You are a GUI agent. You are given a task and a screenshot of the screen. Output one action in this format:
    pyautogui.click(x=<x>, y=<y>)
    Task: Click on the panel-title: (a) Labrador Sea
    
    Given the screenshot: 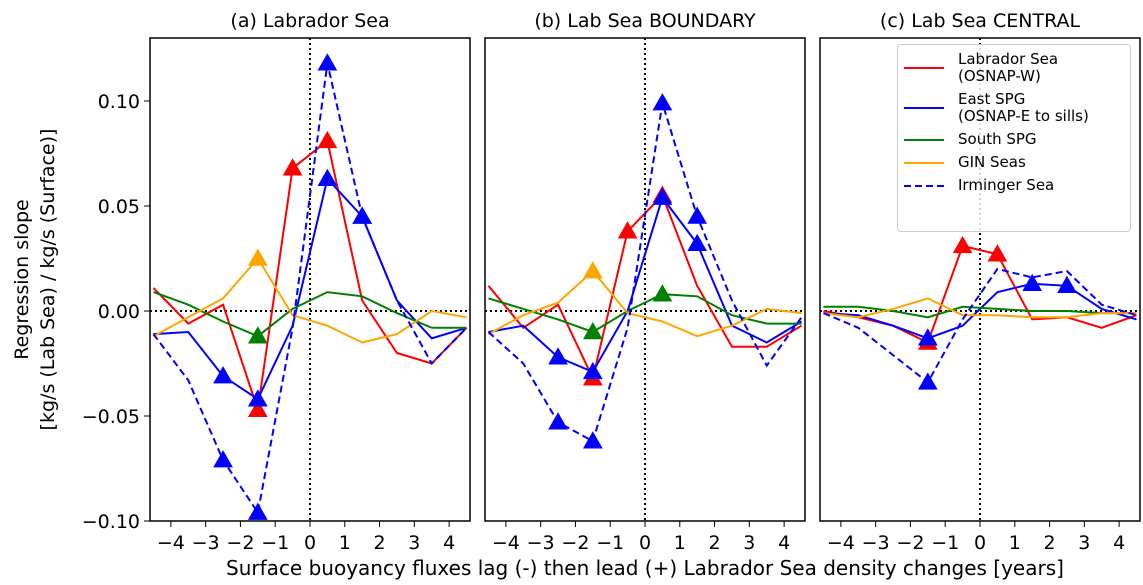 What is the action you would take?
    pyautogui.click(x=309, y=21)
    